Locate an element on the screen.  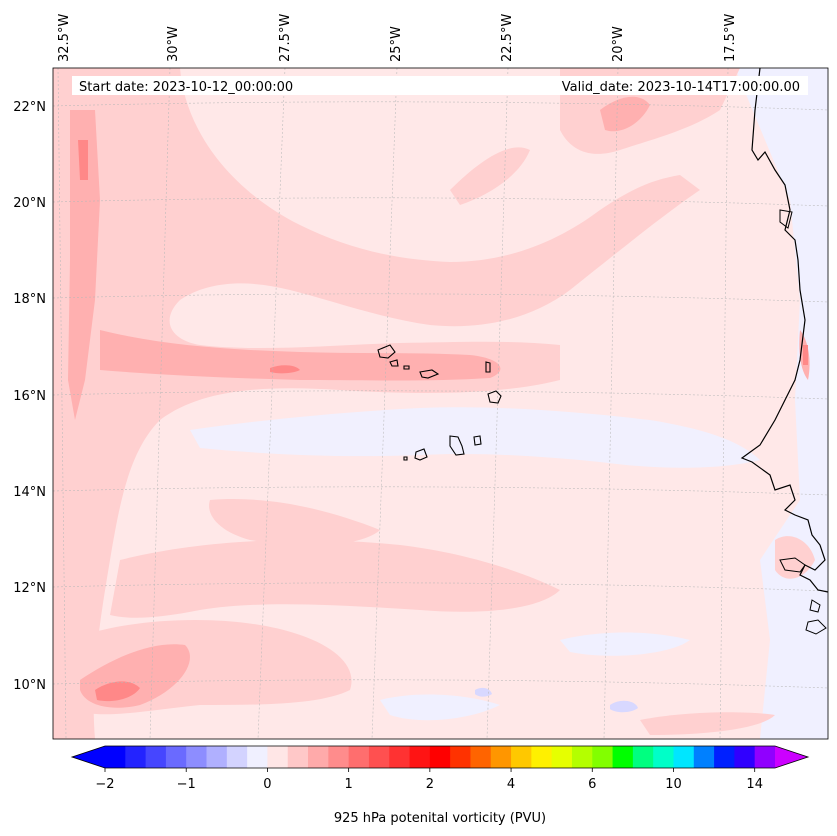
field-negative-band is located at coordinates (475, 437).